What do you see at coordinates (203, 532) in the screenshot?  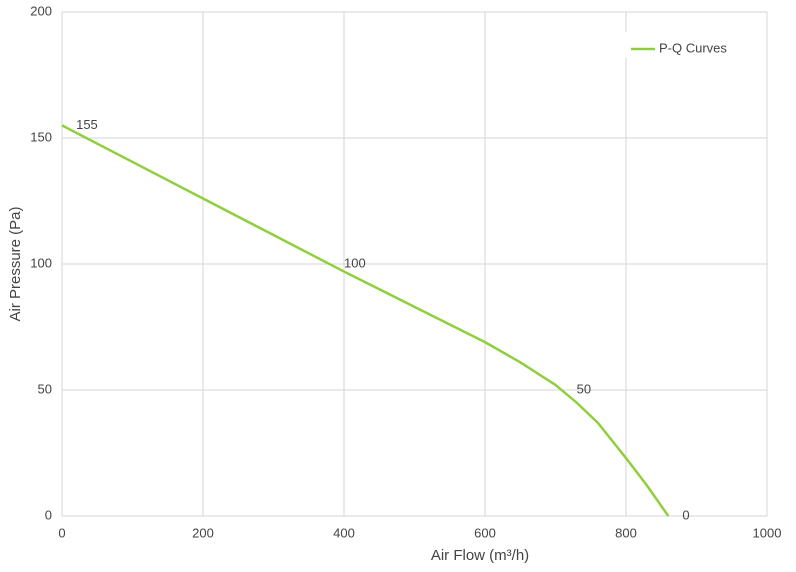 I see `x-tick-label: 200` at bounding box center [203, 532].